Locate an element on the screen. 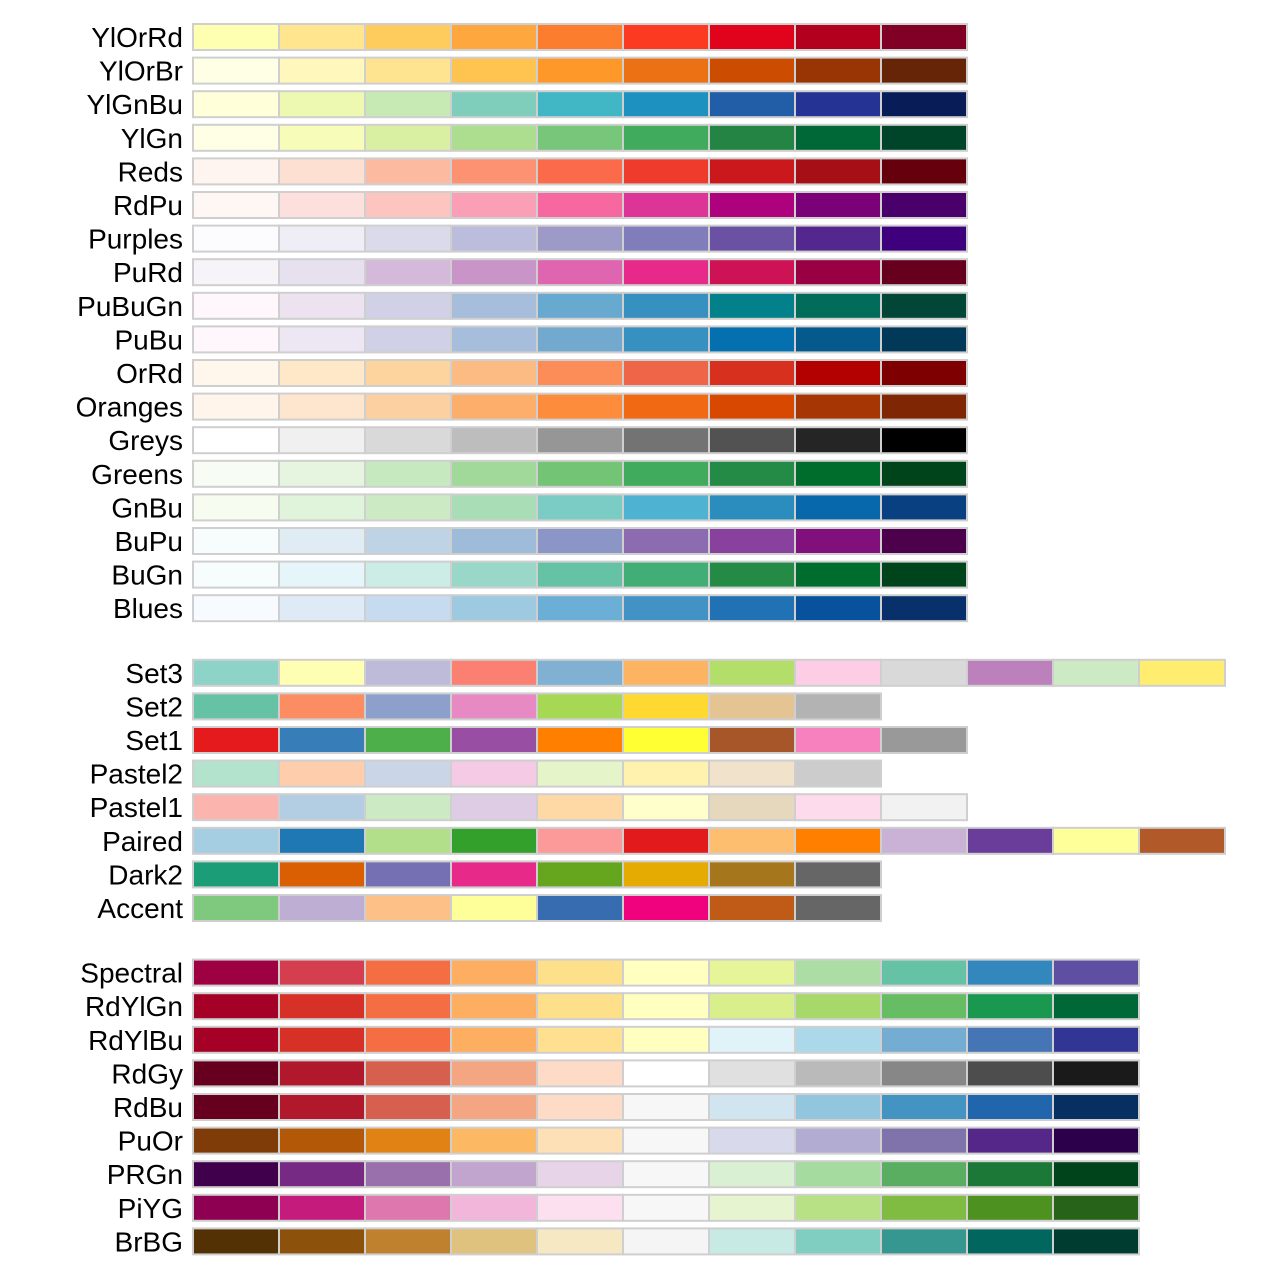  palette-label: PiYG is located at coordinates (150, 1208).